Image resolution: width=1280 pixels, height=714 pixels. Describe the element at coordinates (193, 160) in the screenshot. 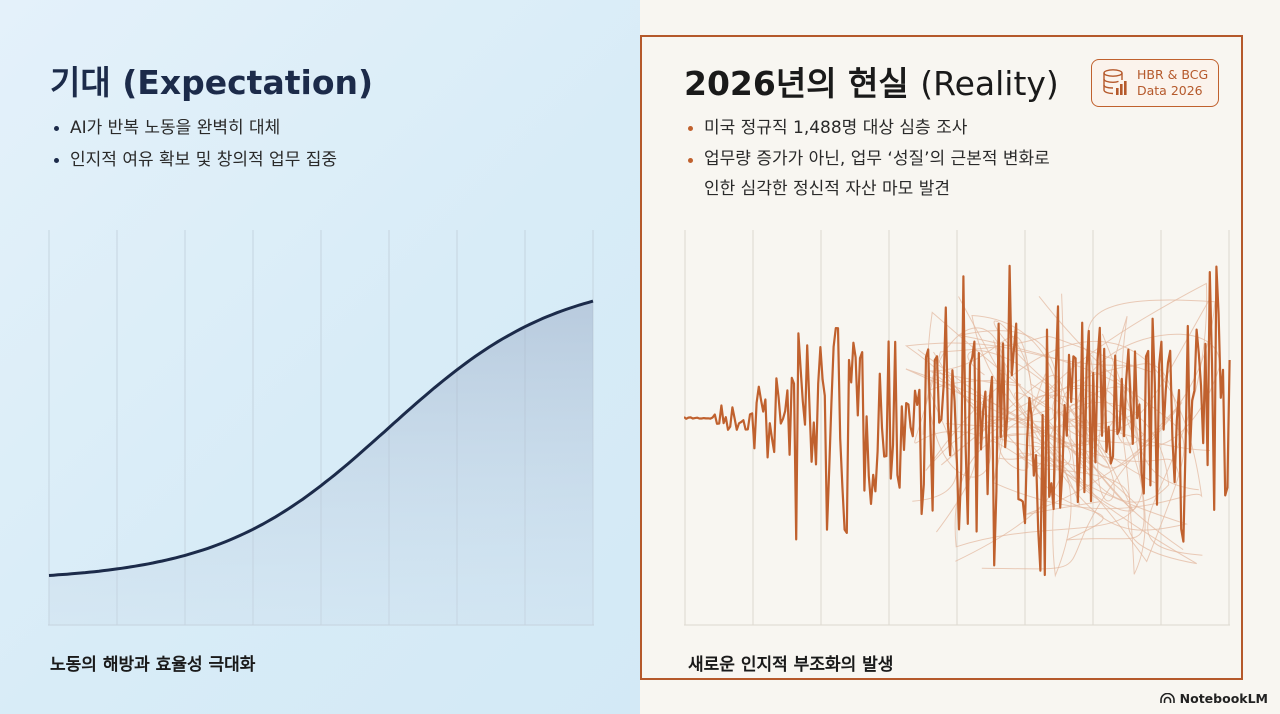

I see `expectation-bullet: 인지적 여유 확보 및 창의적 업무 집중` at that location.